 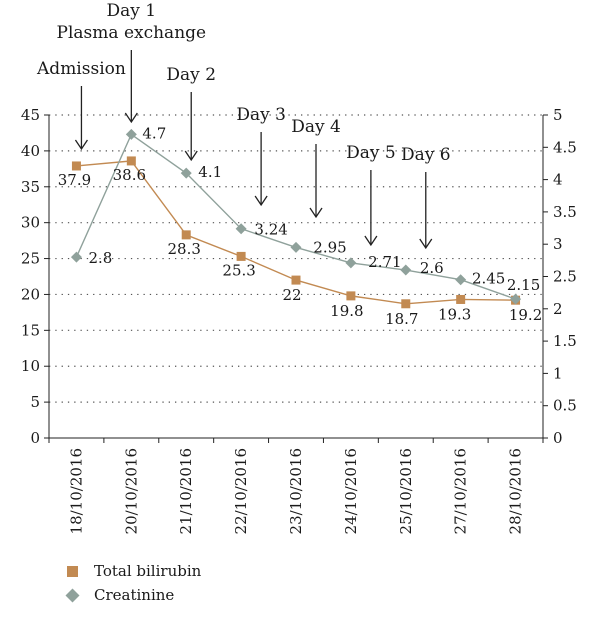 I want to click on y-right-tick-label: 1.5, so click(x=565, y=341).